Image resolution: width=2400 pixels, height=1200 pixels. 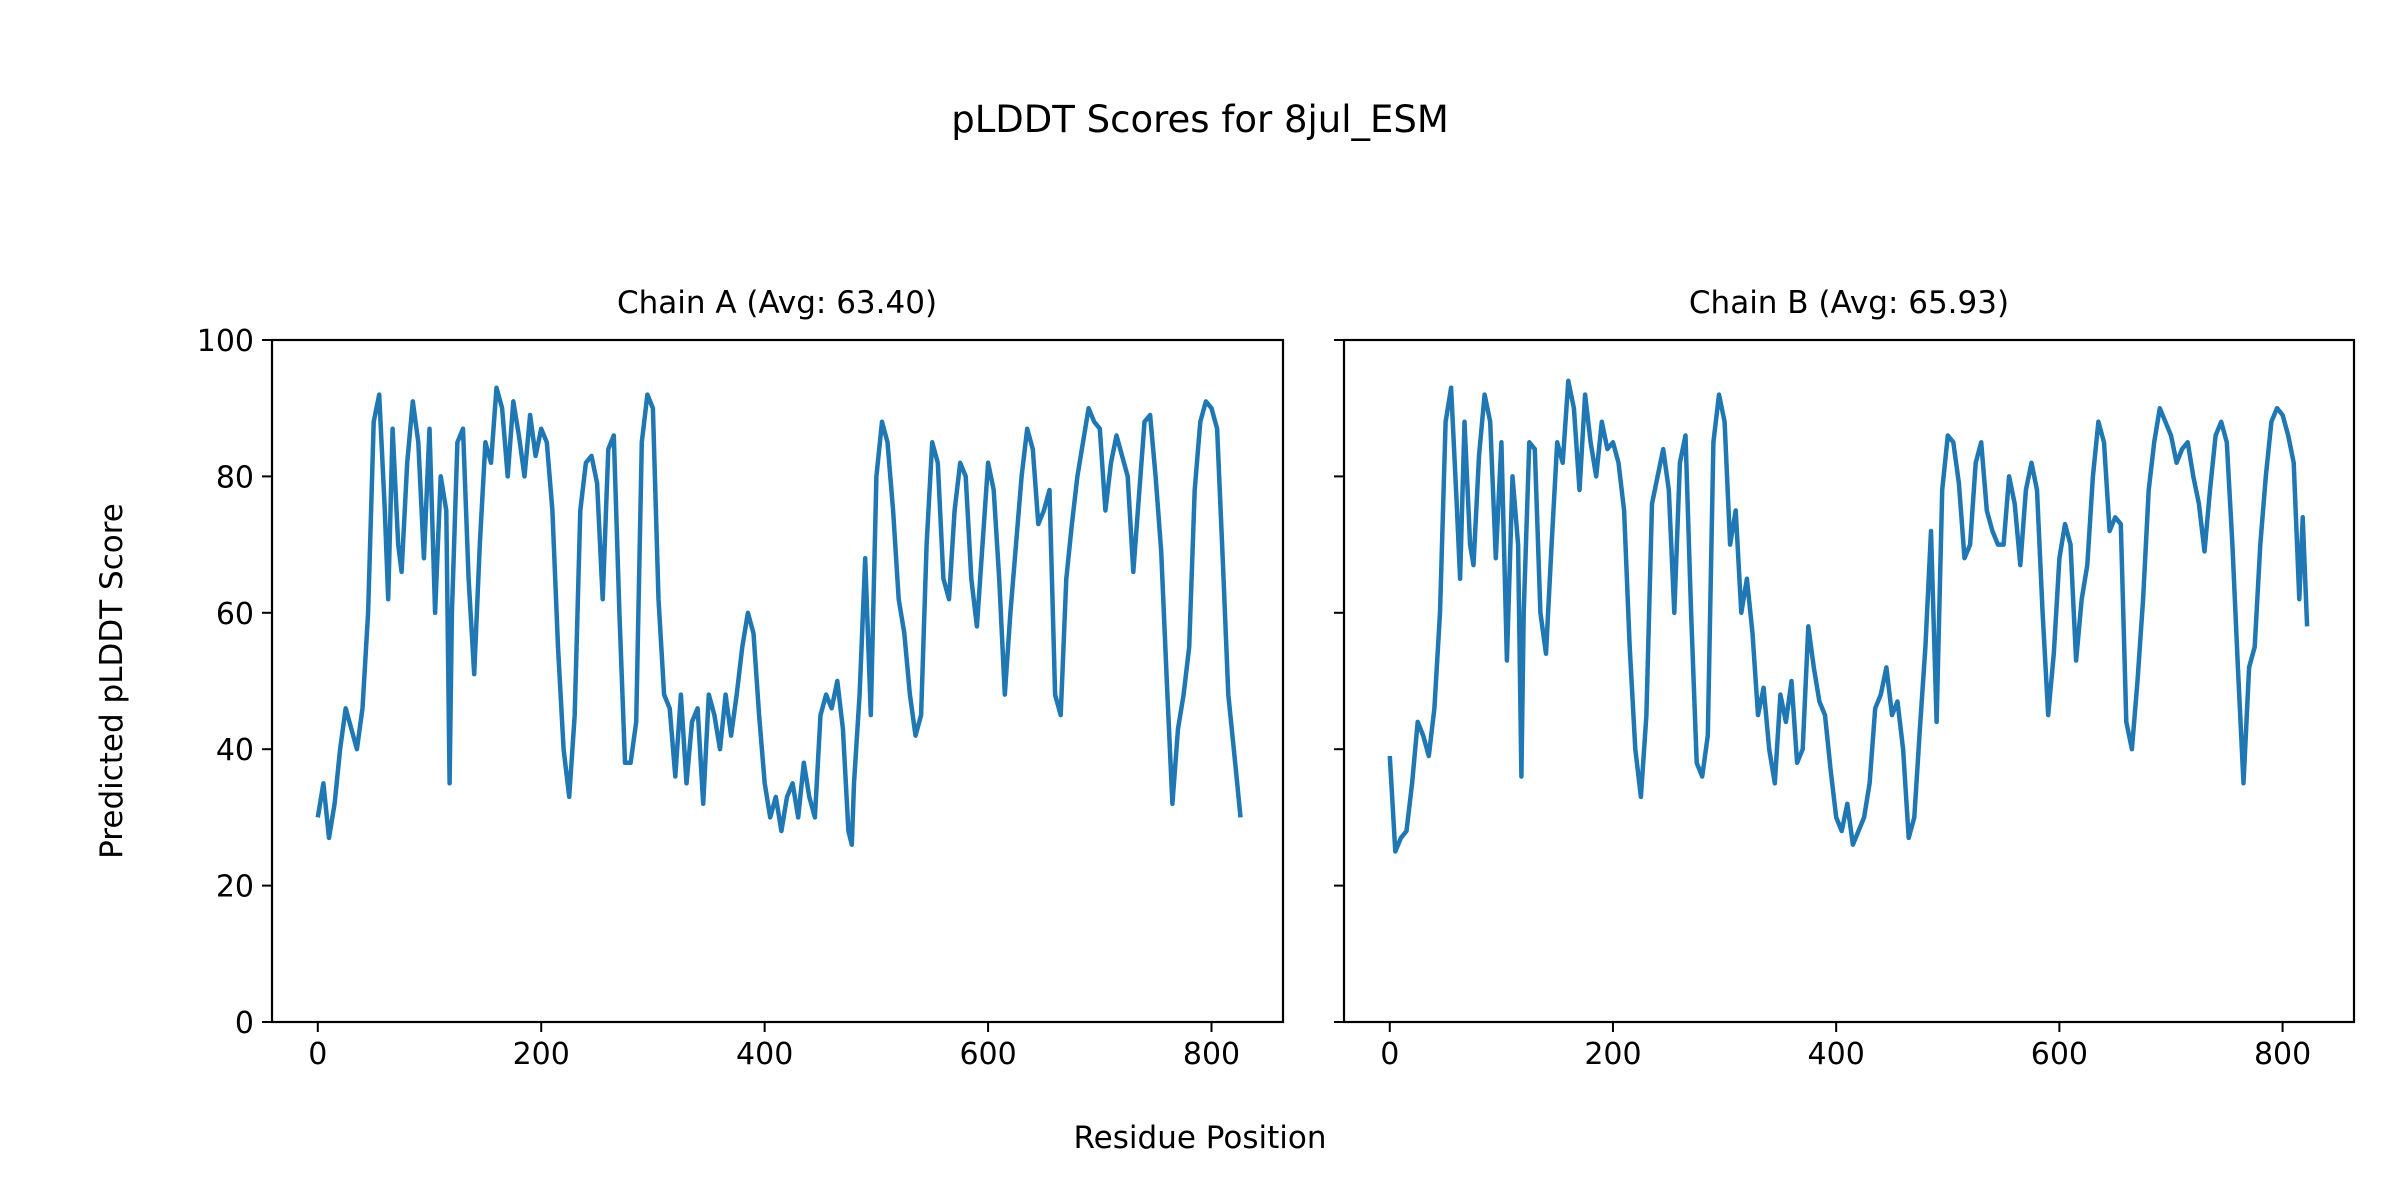 What do you see at coordinates (235, 750) in the screenshot?
I see `y-tick-label: 40` at bounding box center [235, 750].